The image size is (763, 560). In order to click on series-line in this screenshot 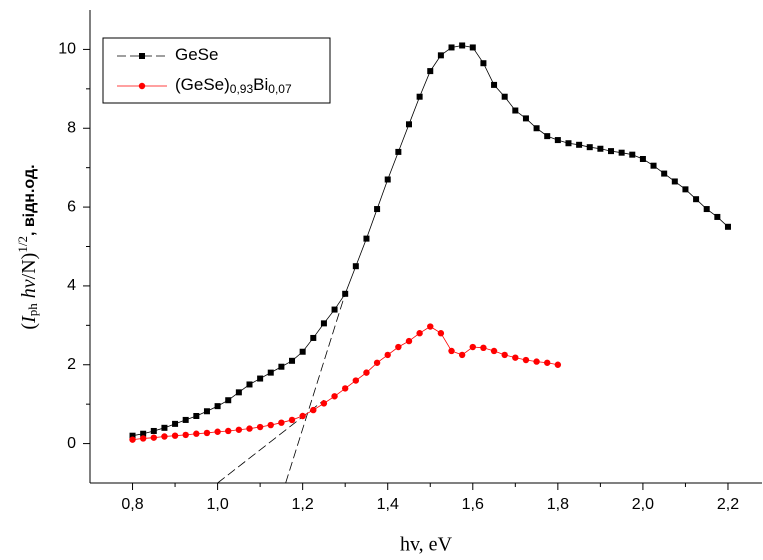, I will do `click(345, 383)`.